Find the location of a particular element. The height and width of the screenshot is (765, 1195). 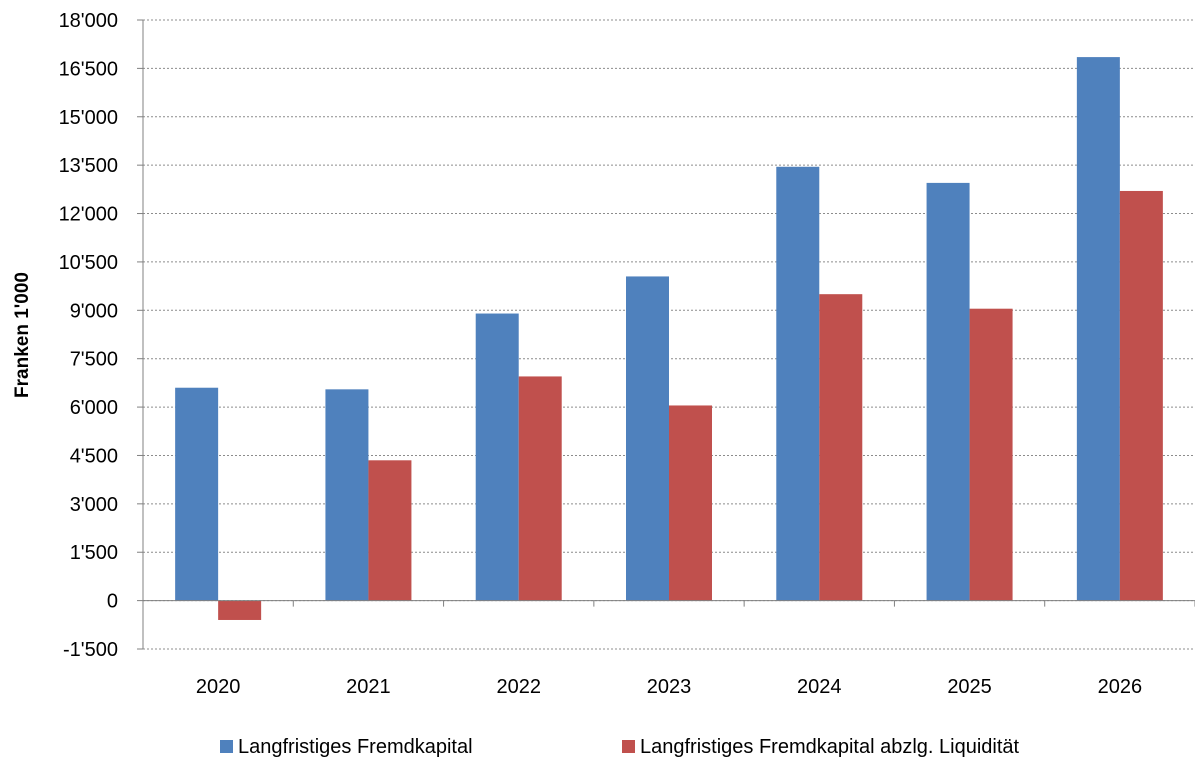

y-tick-label: 3'000 is located at coordinates (94, 505).